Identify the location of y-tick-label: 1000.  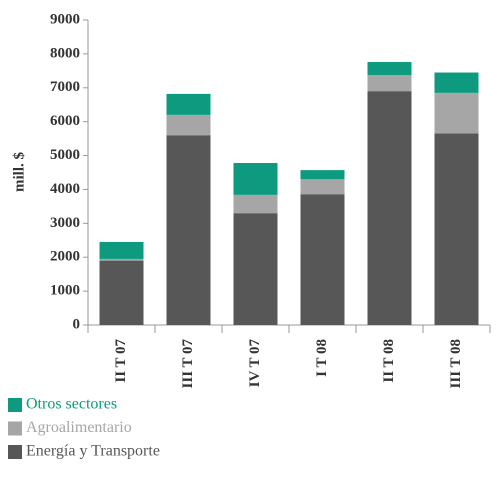
(65, 291).